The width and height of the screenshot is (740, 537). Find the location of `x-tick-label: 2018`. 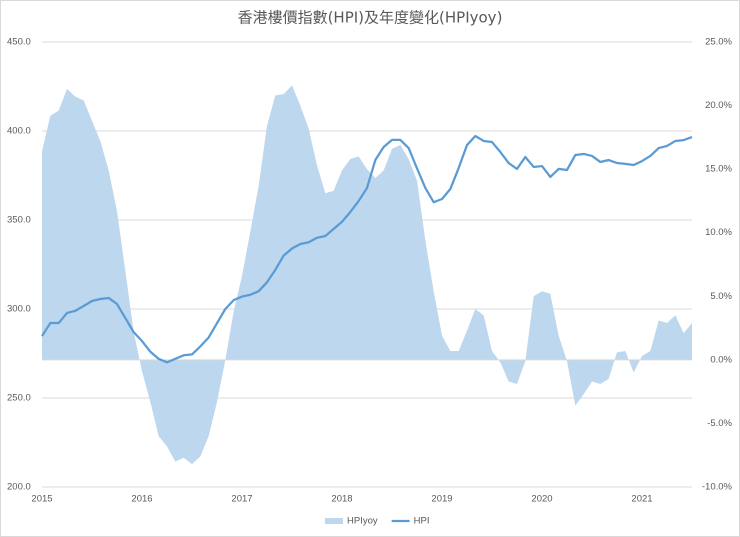

x-tick-label: 2018 is located at coordinates (341, 499).